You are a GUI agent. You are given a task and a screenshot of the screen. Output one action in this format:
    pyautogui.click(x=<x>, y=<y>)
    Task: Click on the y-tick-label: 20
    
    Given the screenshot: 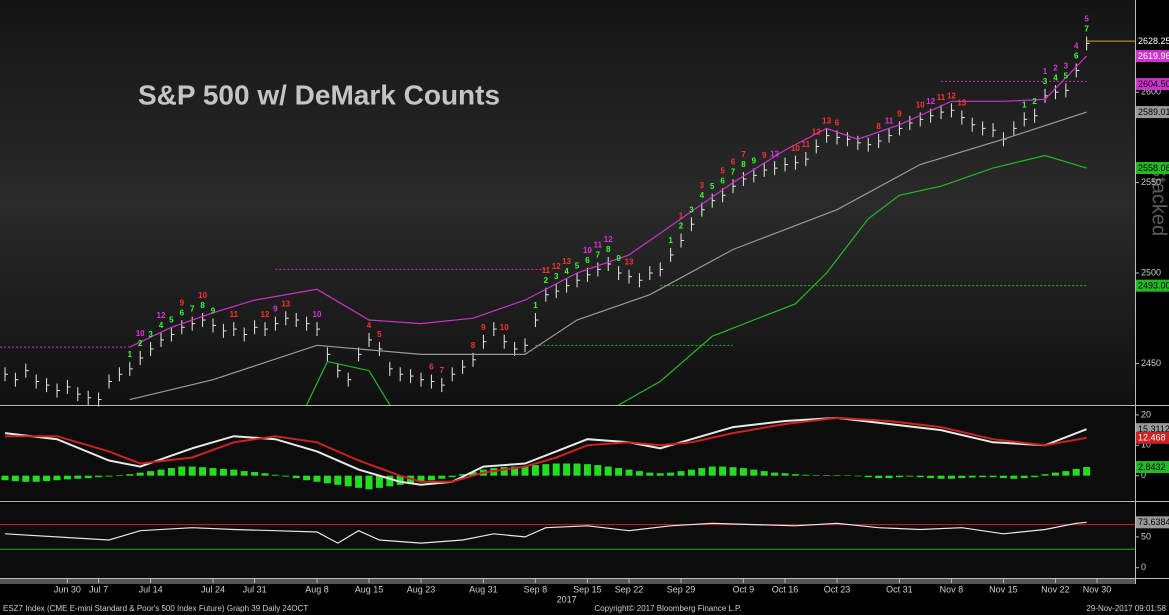 What is the action you would take?
    pyautogui.click(x=1146, y=414)
    